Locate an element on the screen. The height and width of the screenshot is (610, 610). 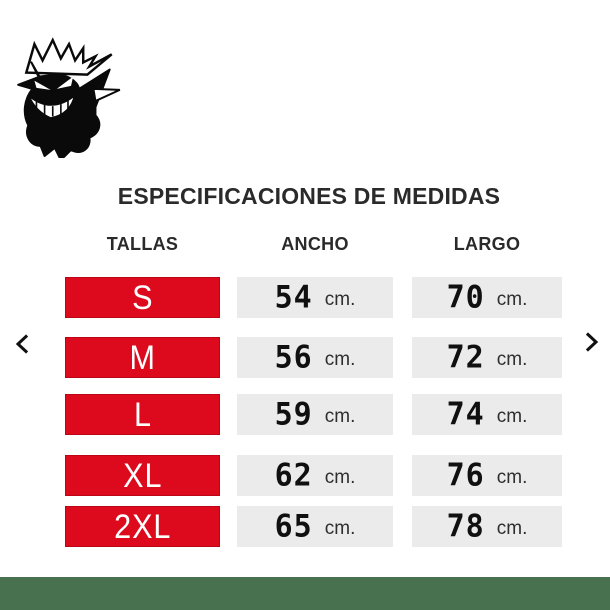
size-label: M is located at coordinates (142, 357).